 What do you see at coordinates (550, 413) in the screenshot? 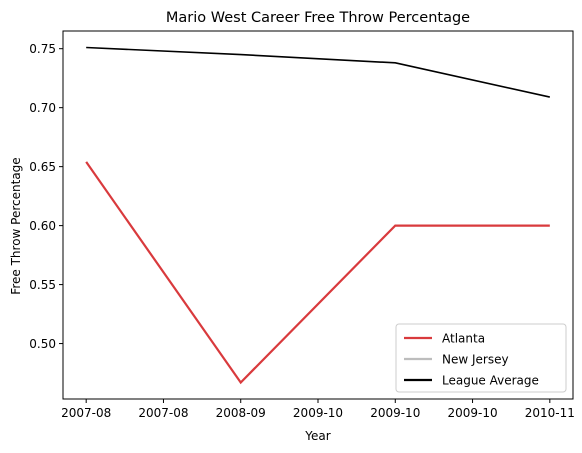
I see `x-tick-label: 2010-11` at bounding box center [550, 413].